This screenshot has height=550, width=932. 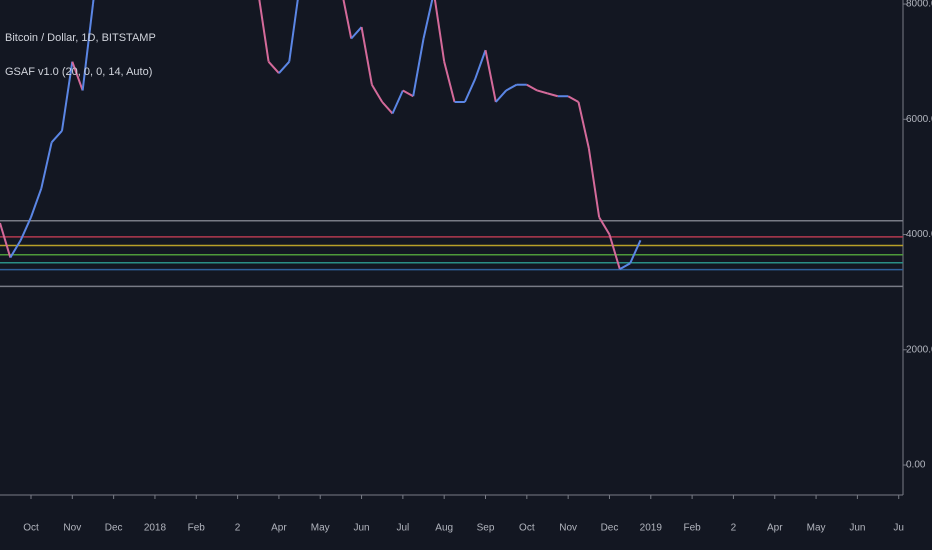 What do you see at coordinates (919, 5) in the screenshot?
I see `y-tick-label: 8000.00` at bounding box center [919, 5].